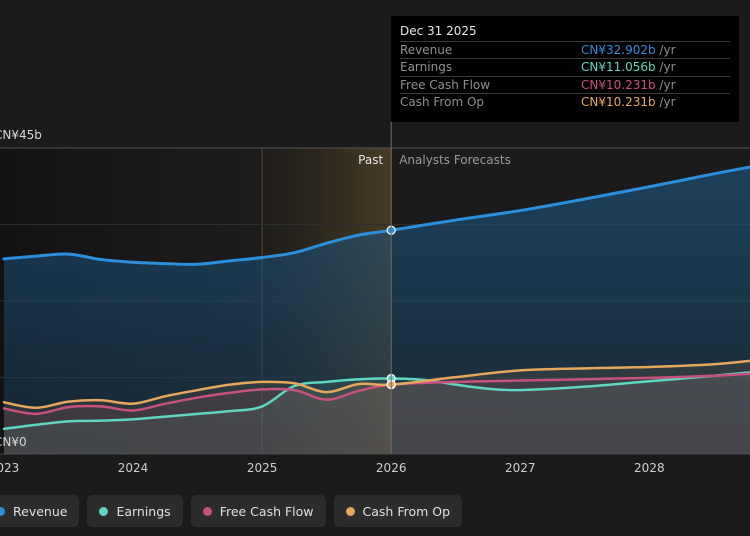 Image resolution: width=750 pixels, height=536 pixels. Describe the element at coordinates (565, 102) in the screenshot. I see `tooltip-row-cash-from-op: Cash From Op CN¥10.231b /yr` at that location.